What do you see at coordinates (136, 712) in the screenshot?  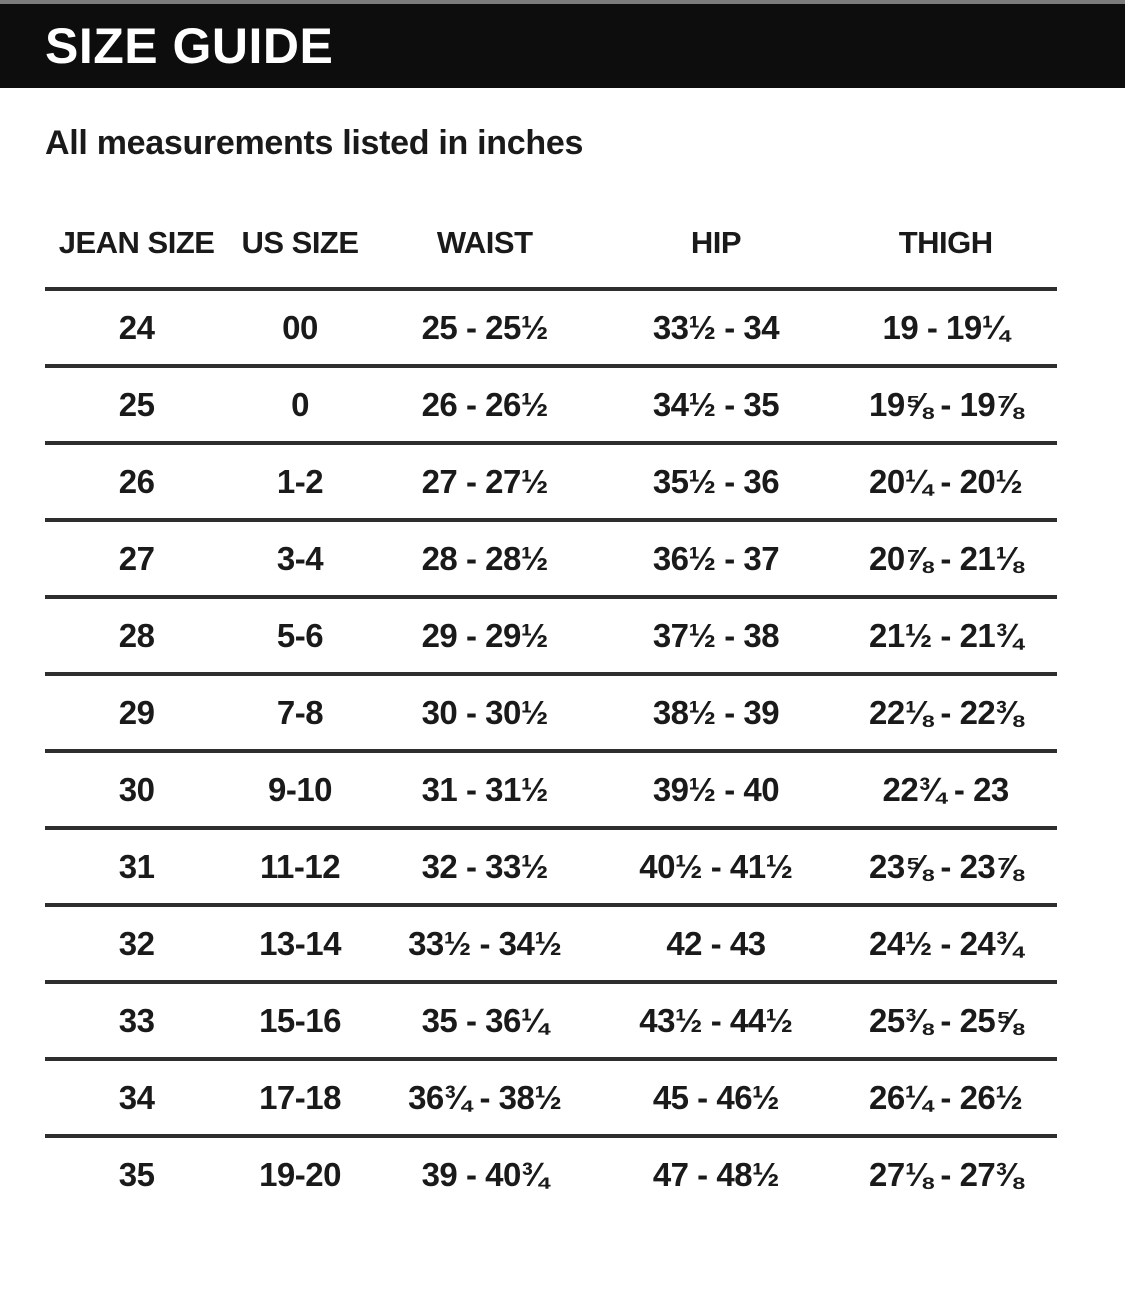 I see `cell: 29` at bounding box center [136, 712].